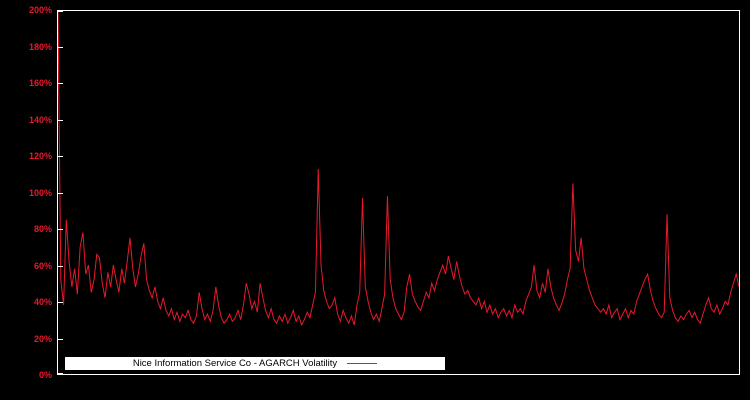 The width and height of the screenshot is (750, 400). I want to click on legend-line-sample, so click(362, 363).